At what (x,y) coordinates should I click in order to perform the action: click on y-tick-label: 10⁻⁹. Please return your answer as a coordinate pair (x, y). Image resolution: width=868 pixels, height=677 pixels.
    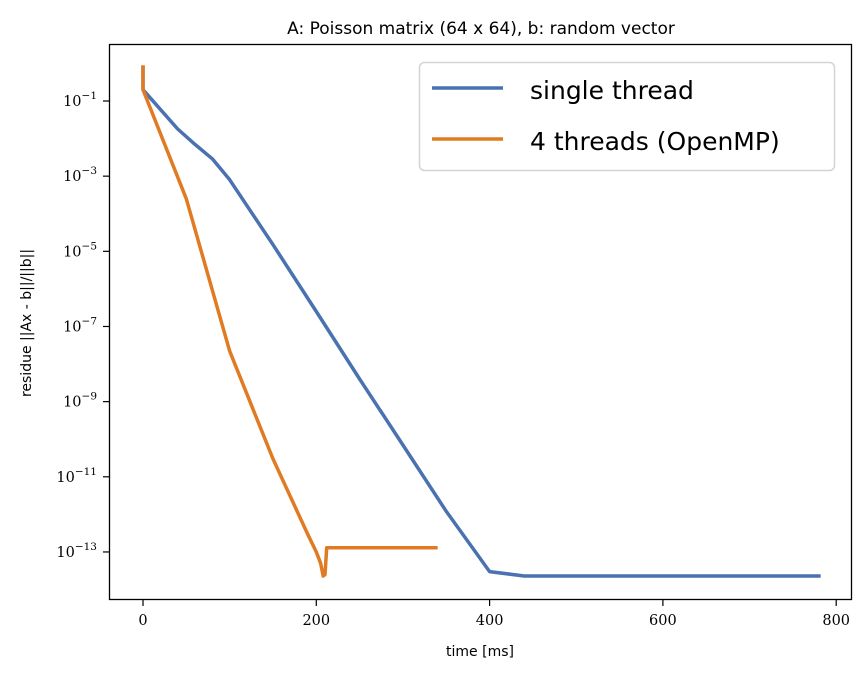
    Looking at the image, I should click on (80, 401).